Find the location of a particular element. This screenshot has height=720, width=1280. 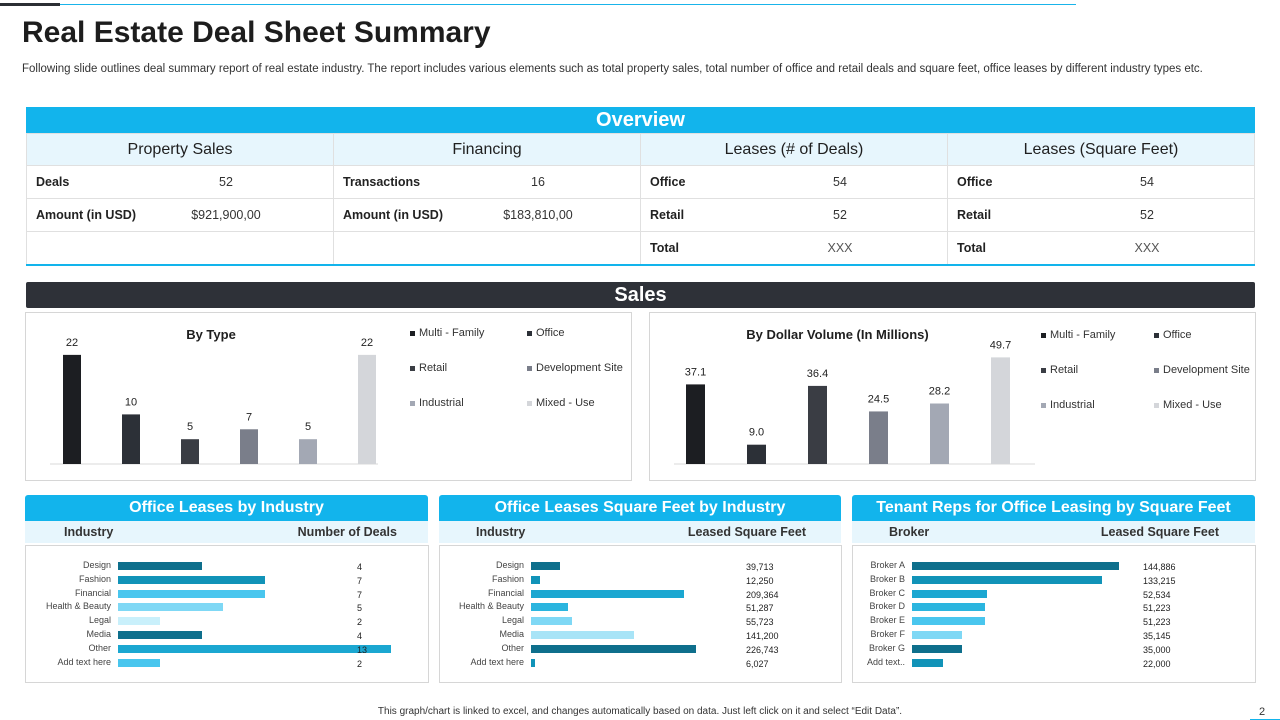

card-col-right: Leased Square Feet is located at coordinates (1159, 532).